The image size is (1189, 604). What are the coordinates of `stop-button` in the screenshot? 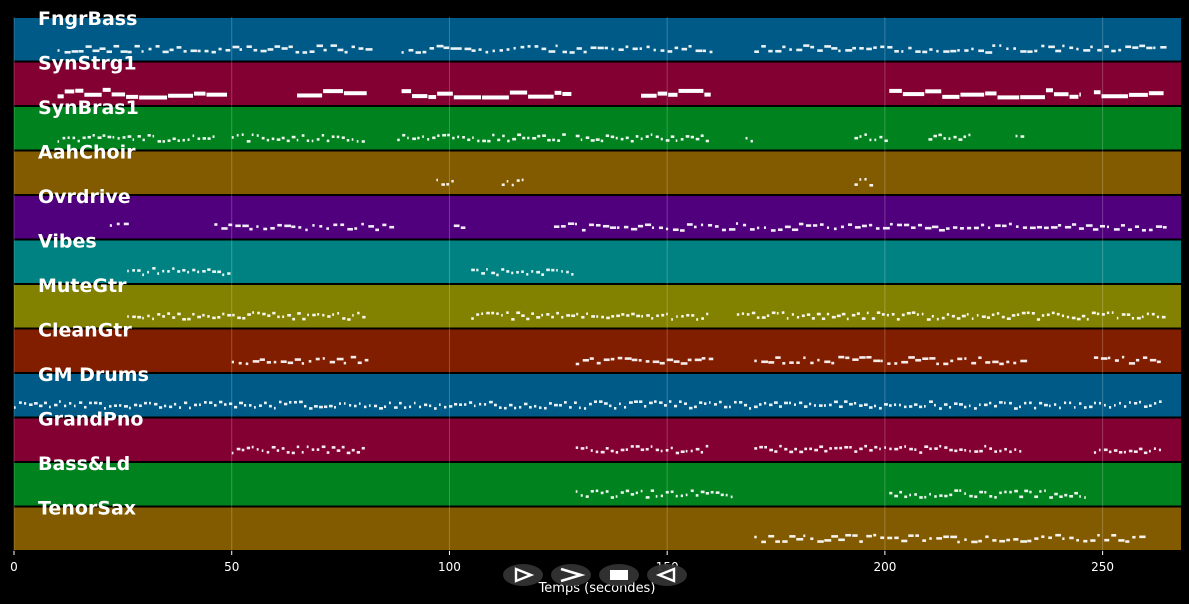 It's located at (619, 575).